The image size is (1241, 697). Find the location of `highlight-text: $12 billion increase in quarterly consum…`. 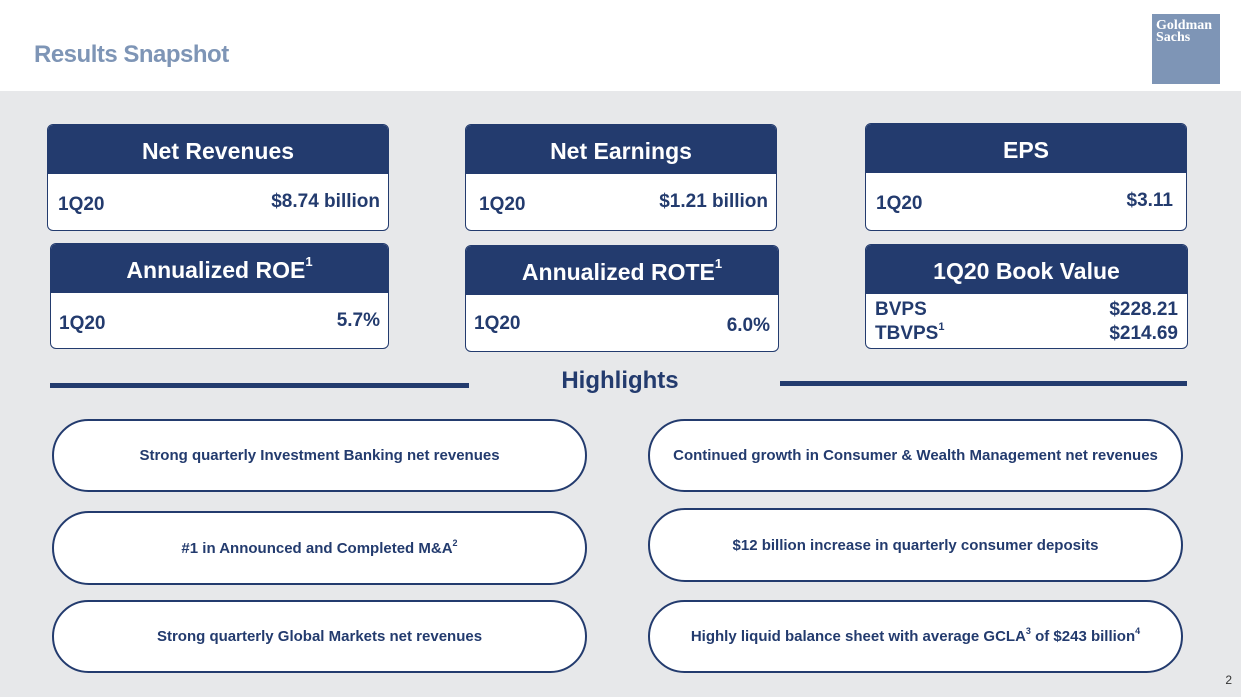

highlight-text: $12 billion increase in quarterly consum… is located at coordinates (915, 545).